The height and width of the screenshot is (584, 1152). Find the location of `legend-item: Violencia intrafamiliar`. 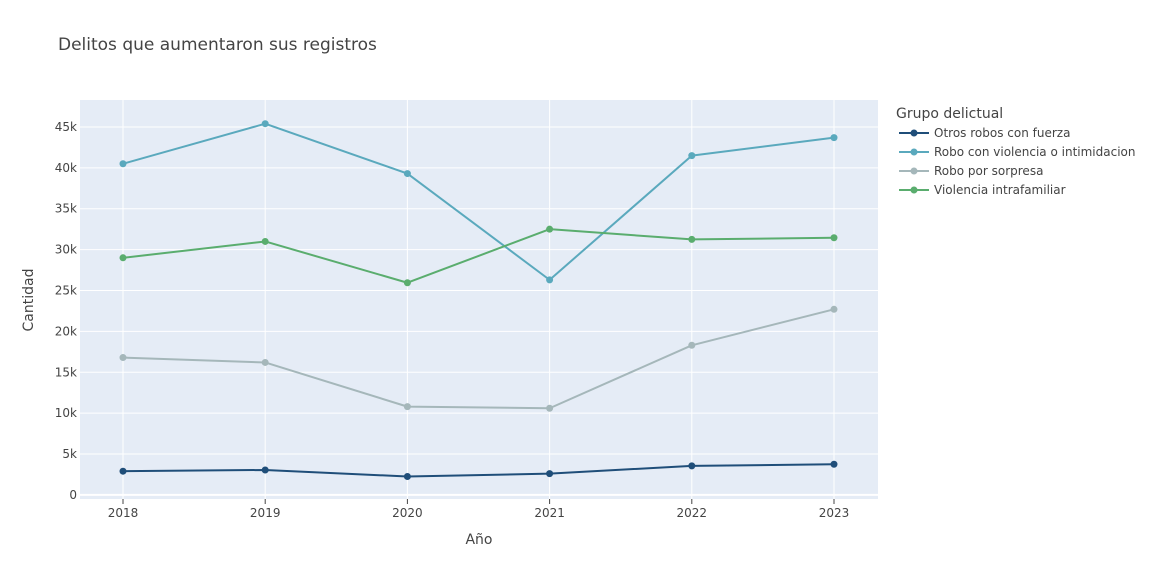

legend-item: Violencia intrafamiliar is located at coordinates (982, 190).